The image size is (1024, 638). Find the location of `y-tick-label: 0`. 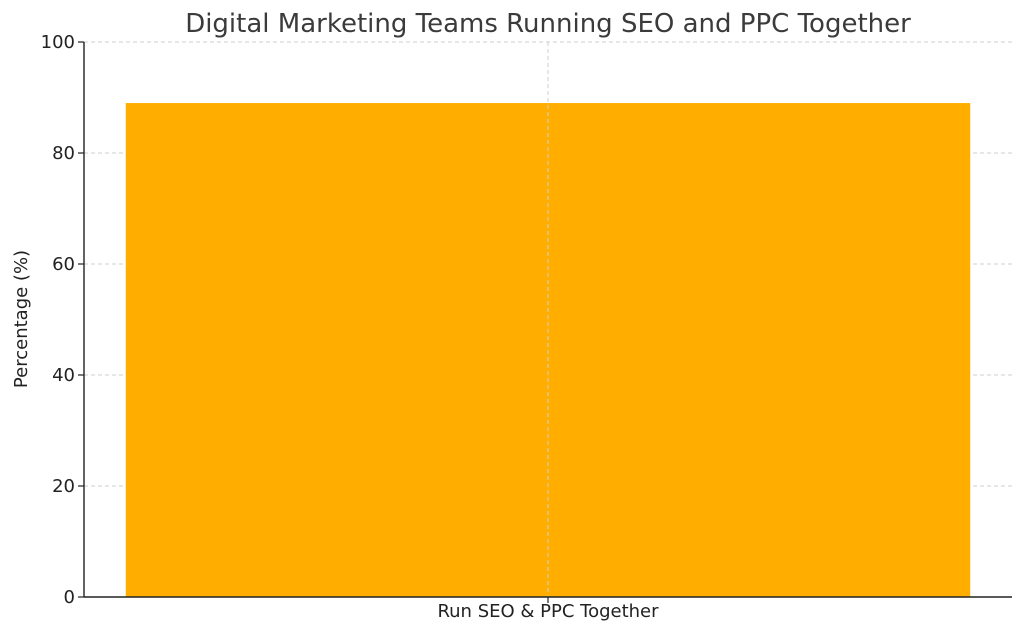

y-tick-label: 0 is located at coordinates (69, 597).